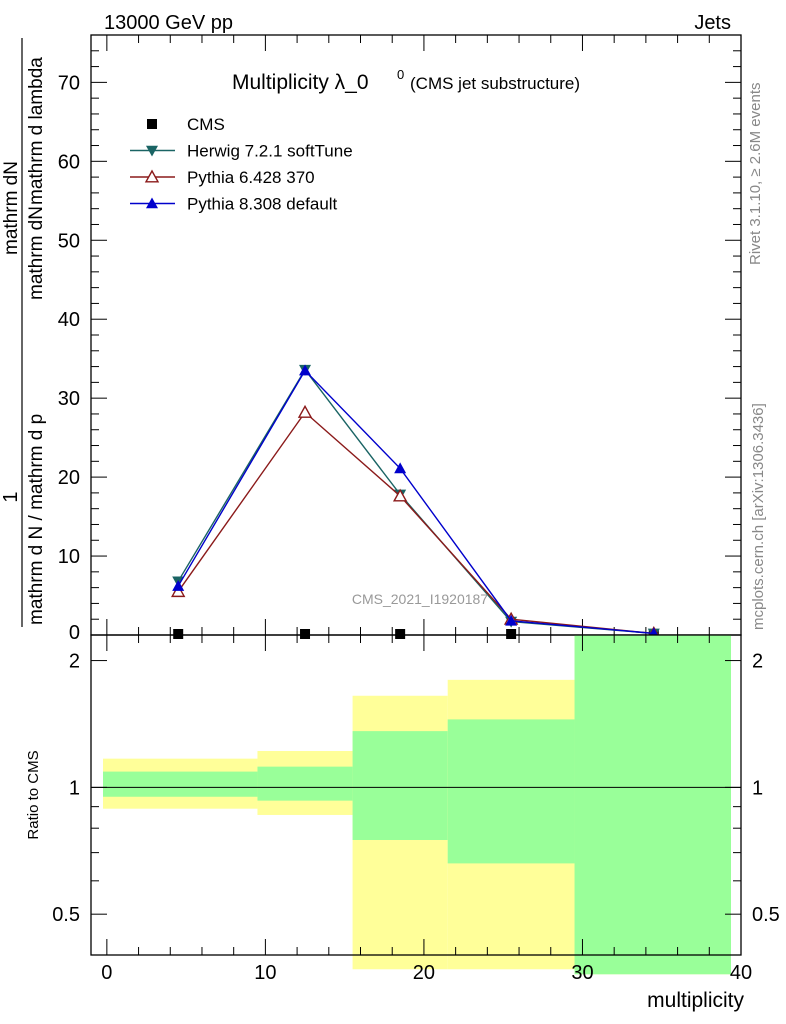 The height and width of the screenshot is (1024, 786). What do you see at coordinates (69, 557) in the screenshot?
I see `y-tick-label: 10` at bounding box center [69, 557].